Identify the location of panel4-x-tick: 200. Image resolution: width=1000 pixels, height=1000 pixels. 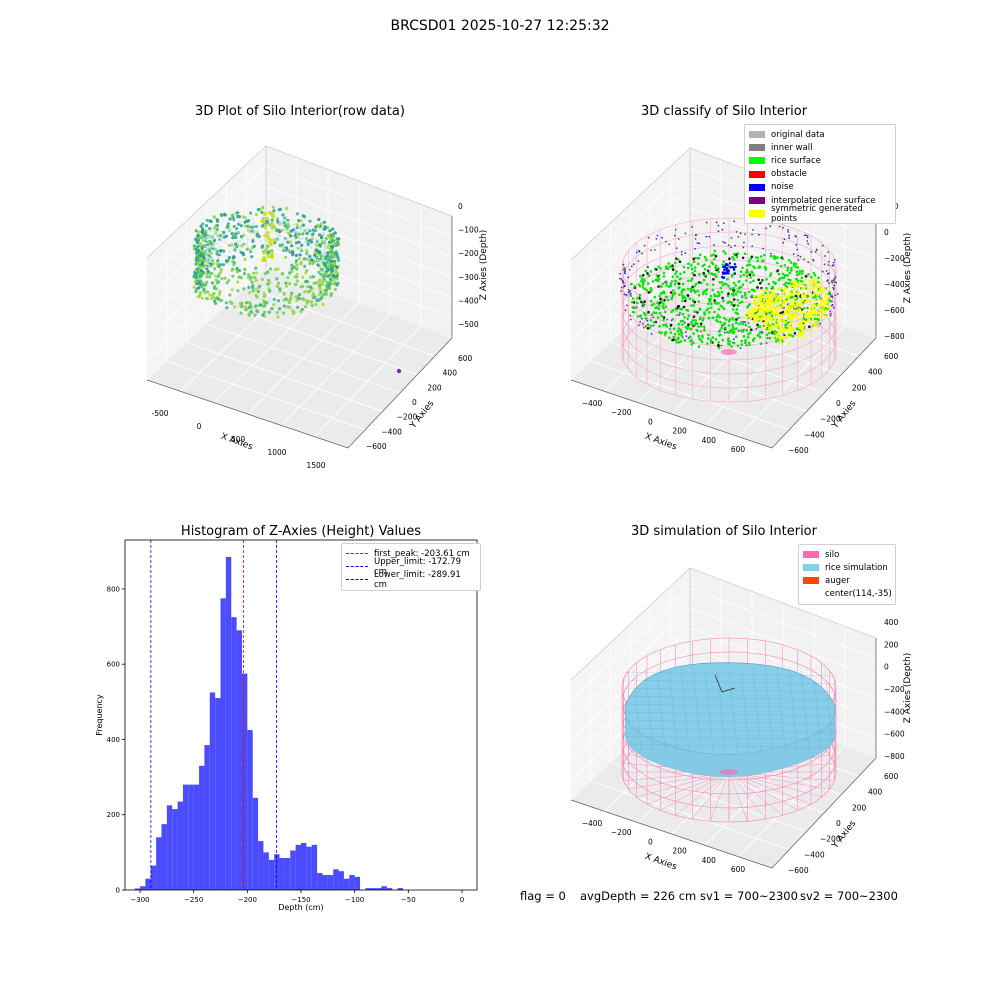
(679, 851).